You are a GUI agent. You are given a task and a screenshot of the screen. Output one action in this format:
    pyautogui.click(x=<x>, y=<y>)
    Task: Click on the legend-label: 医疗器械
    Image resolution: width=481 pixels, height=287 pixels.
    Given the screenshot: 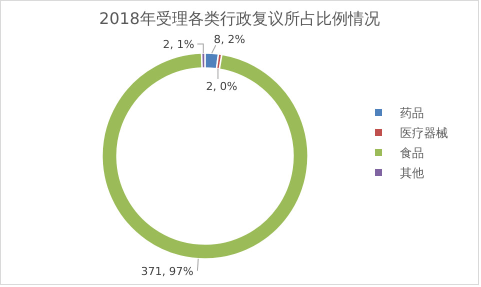 What is the action you would take?
    pyautogui.click(x=424, y=133)
    